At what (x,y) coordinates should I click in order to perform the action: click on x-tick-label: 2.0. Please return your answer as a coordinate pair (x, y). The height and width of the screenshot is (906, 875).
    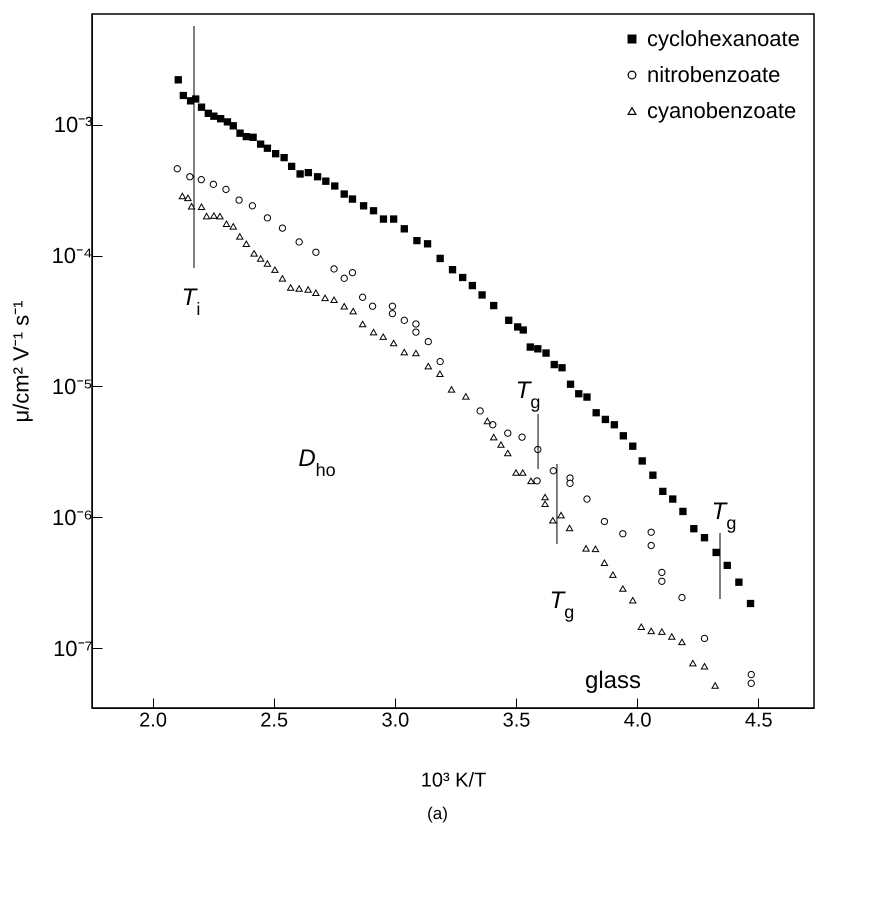
    Looking at the image, I should click on (153, 721).